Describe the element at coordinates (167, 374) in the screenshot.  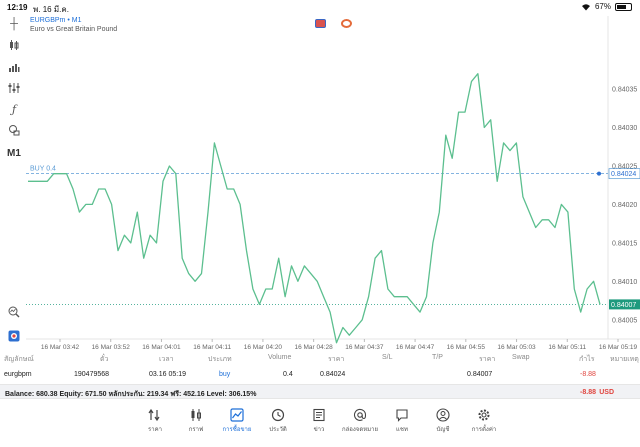
I see `position-time: 03.16 05:19` at that location.